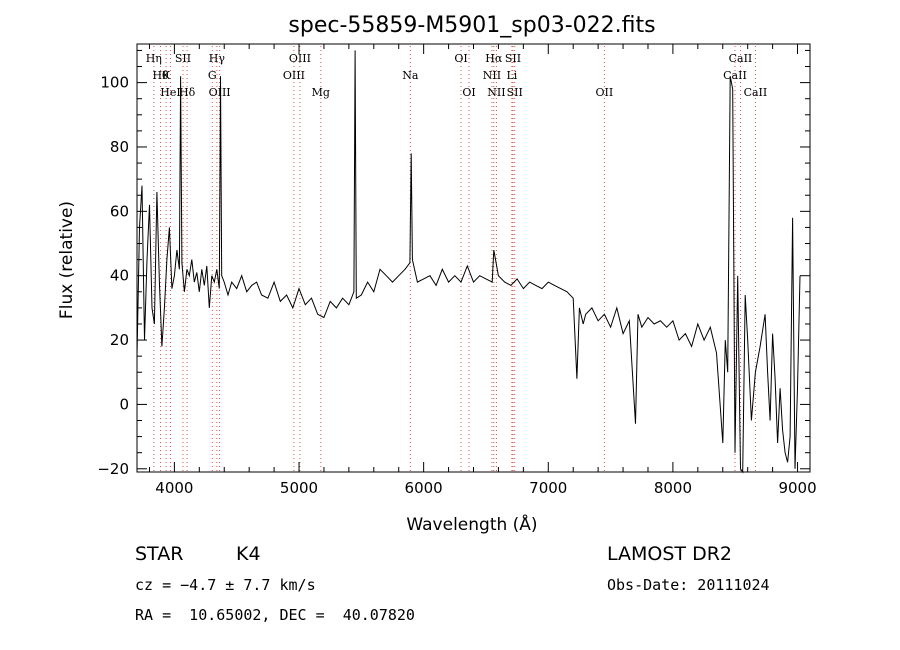  Describe the element at coordinates (410, 75) in the screenshot. I see `line-marker-label: Na` at that location.